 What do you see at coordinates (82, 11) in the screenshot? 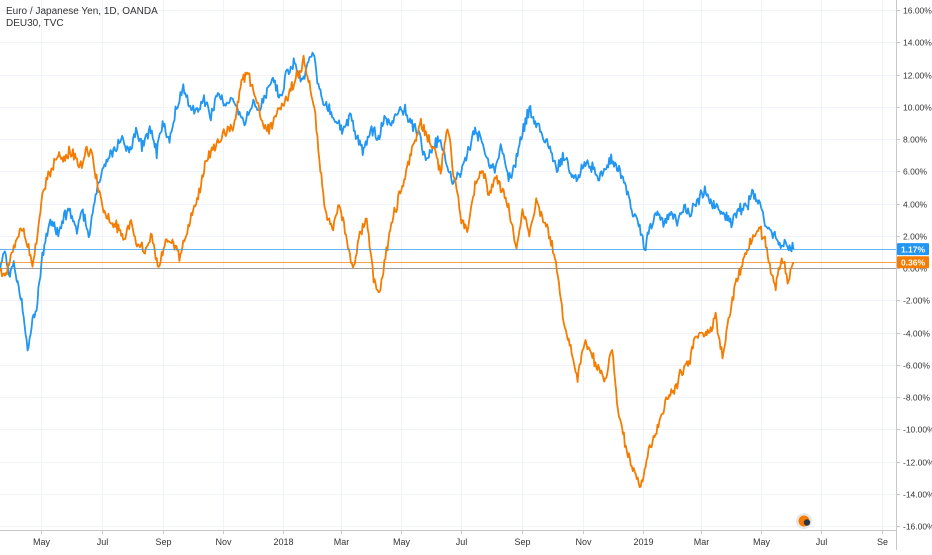
I see `legend-primary-series: Euro / Japanese Yen, 1D, OANDA` at bounding box center [82, 11].